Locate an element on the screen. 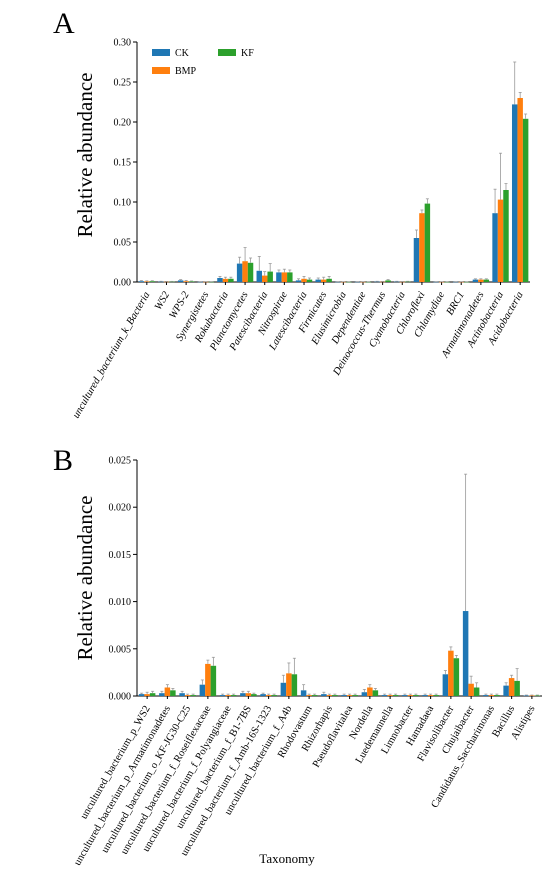 This screenshot has width=550, height=882. y-tick-label: 0.10 is located at coordinates (123, 203).